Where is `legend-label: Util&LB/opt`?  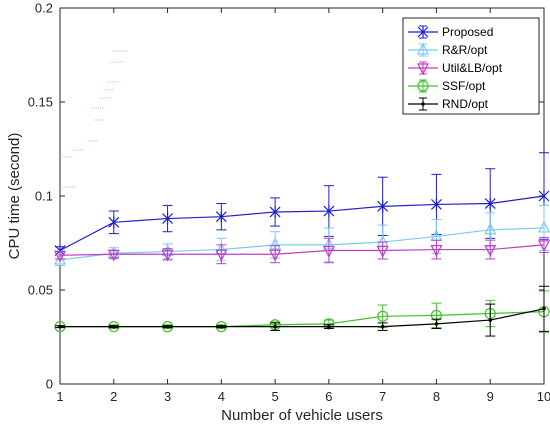 legend-label: Util&LB/opt is located at coordinates (472, 68).